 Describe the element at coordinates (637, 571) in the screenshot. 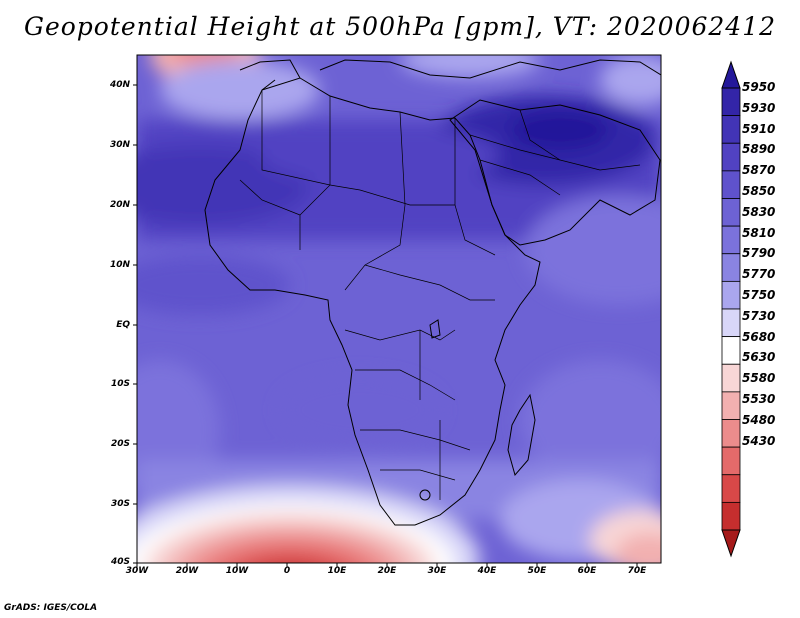

I see `lon-tick-label: 70E` at that location.